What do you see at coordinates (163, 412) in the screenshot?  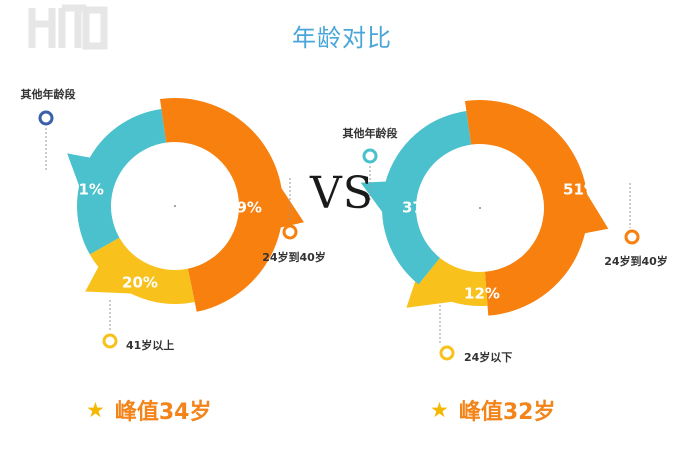 I see `peak-left-label: 峰值34岁` at bounding box center [163, 412].